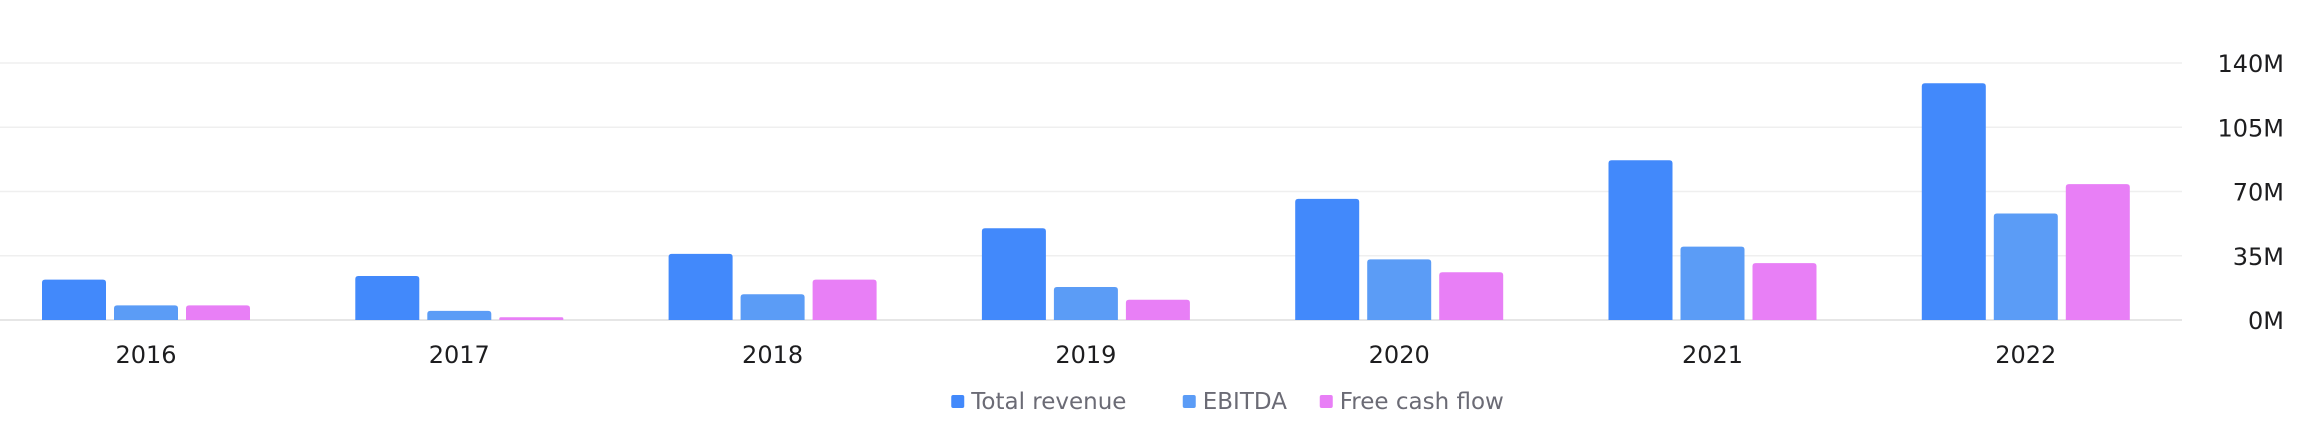 The image size is (2306, 428). I want to click on x-tick-label: 2022, so click(2025, 355).